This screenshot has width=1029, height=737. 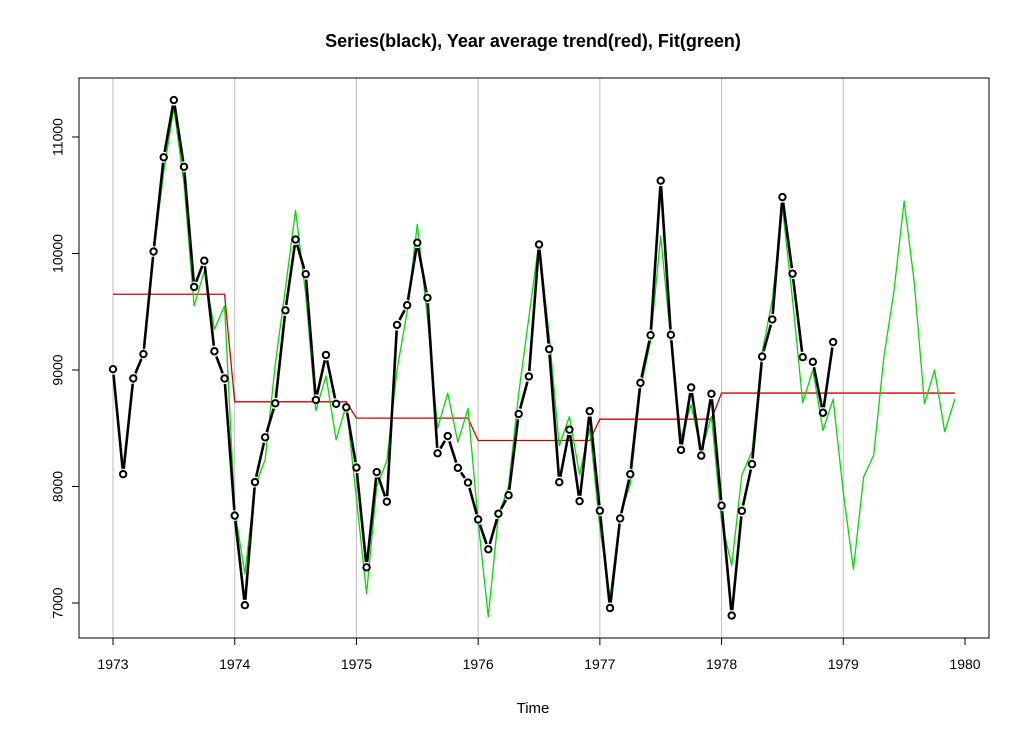 I want to click on x-tick-label-1978: 1978, so click(x=721, y=664).